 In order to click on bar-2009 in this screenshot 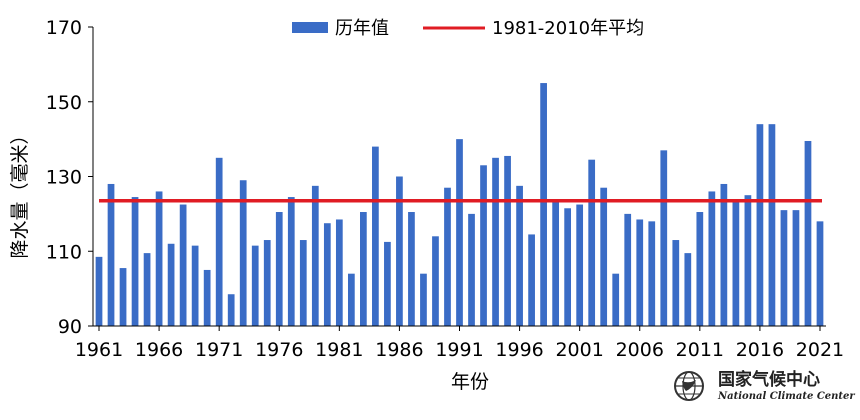, I will do `click(676, 283)`.